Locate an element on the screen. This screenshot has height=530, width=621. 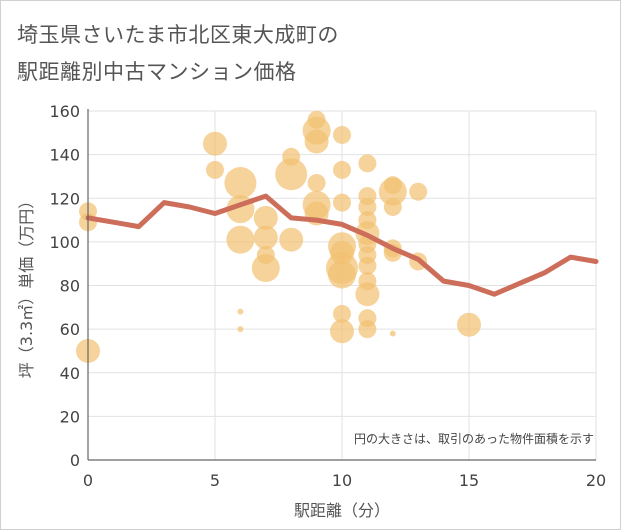
y-tick-label: 120 is located at coordinates (64, 198).